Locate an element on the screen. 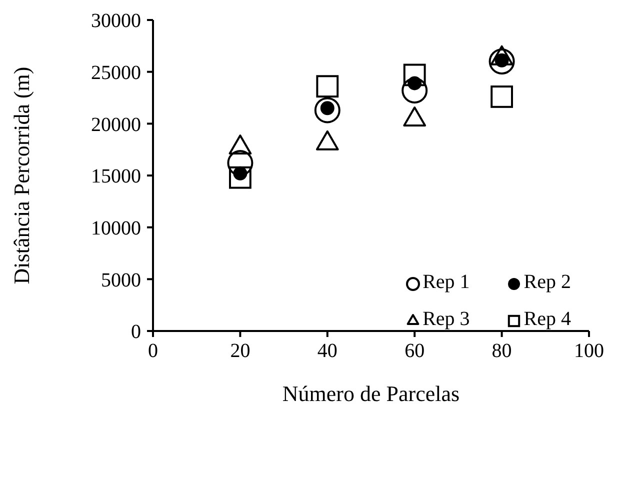  legend-label: Rep 1 is located at coordinates (446, 282).